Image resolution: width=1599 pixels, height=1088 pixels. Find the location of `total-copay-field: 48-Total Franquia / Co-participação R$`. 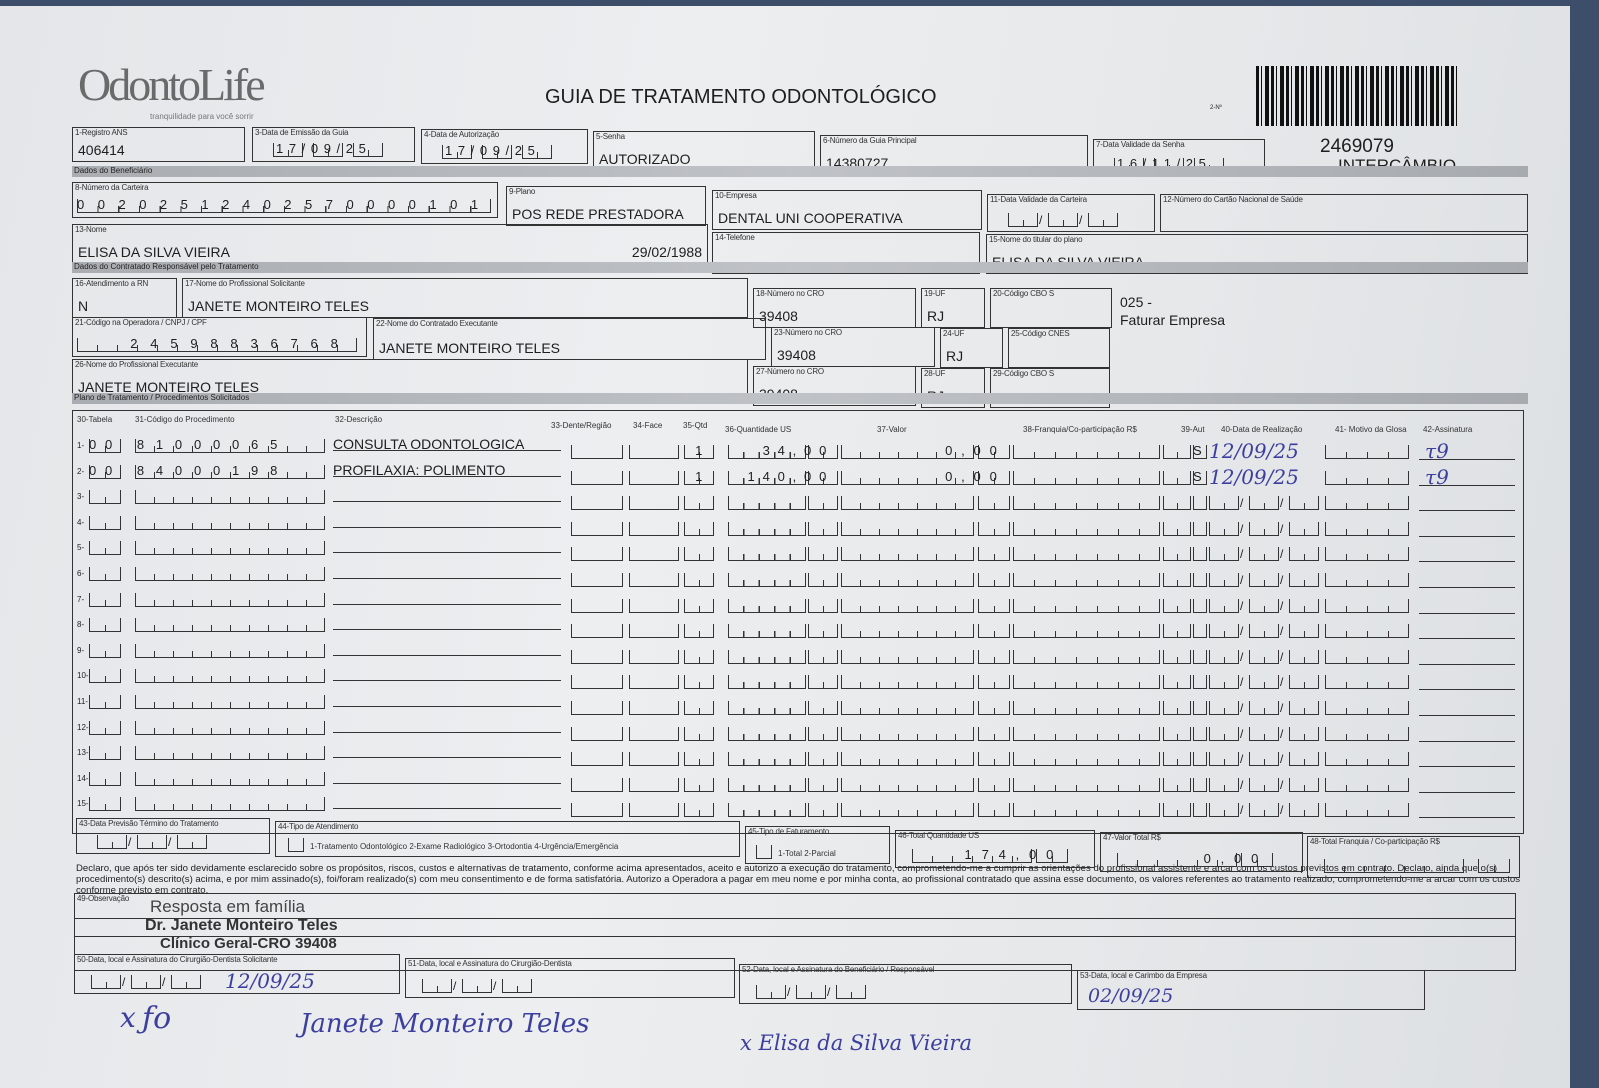

total-copay-field: 48-Total Franquia / Co-participação R$ is located at coordinates (1413, 857).